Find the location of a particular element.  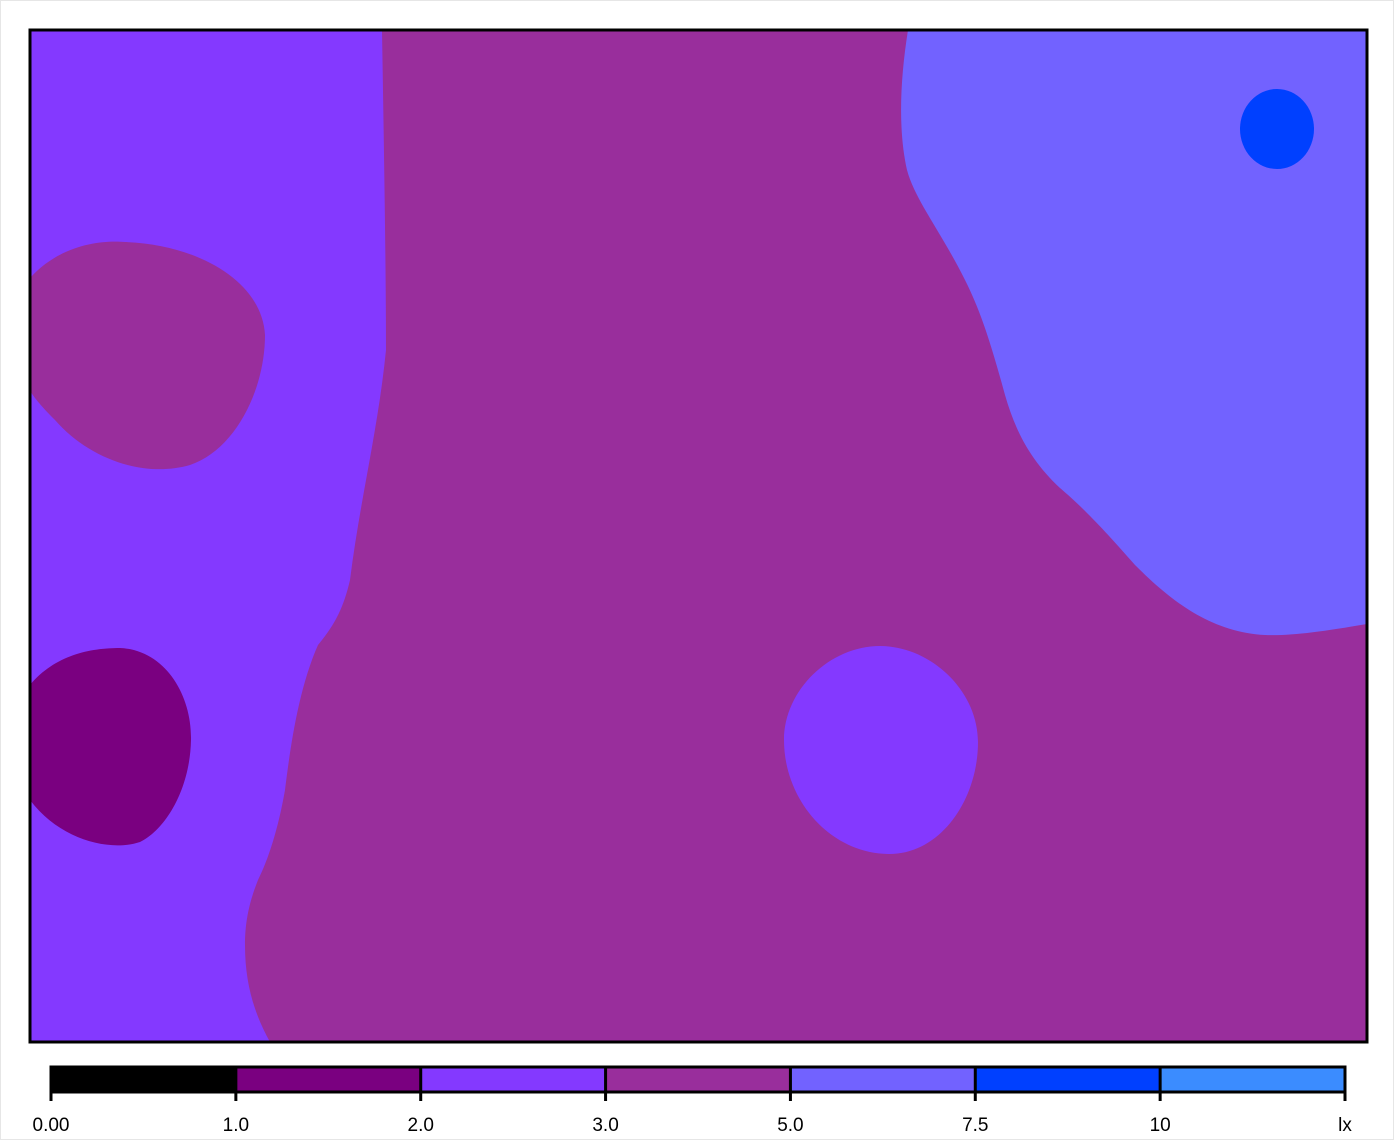

colorbar-tick-label: lx is located at coordinates (1345, 1125).